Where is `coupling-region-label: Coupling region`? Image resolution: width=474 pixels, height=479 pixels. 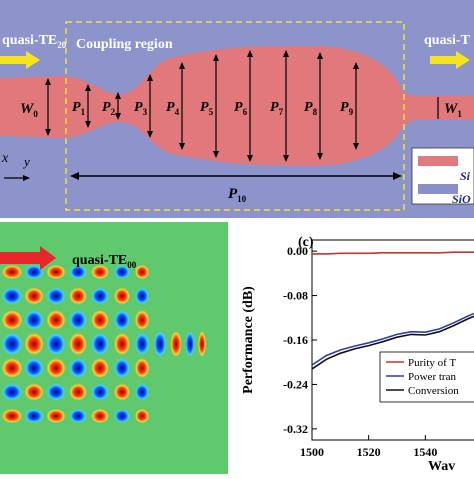 coupling-region-label: Coupling region is located at coordinates (124, 44).